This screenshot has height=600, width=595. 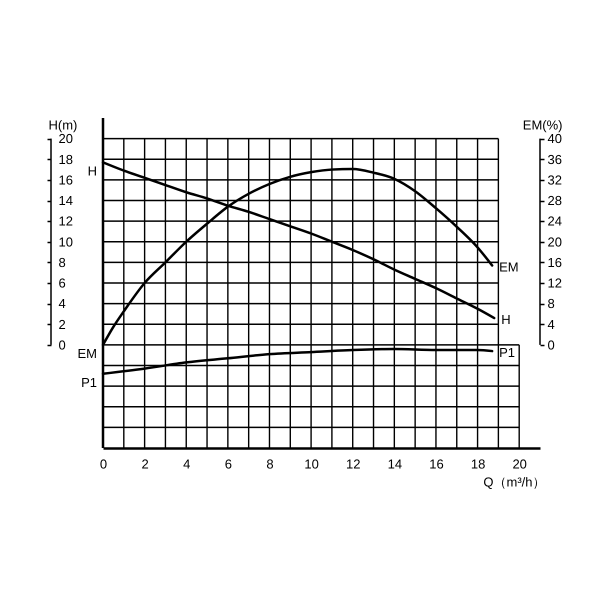 What do you see at coordinates (555, 180) in the screenshot?
I see `y2-tick-label: 32` at bounding box center [555, 180].